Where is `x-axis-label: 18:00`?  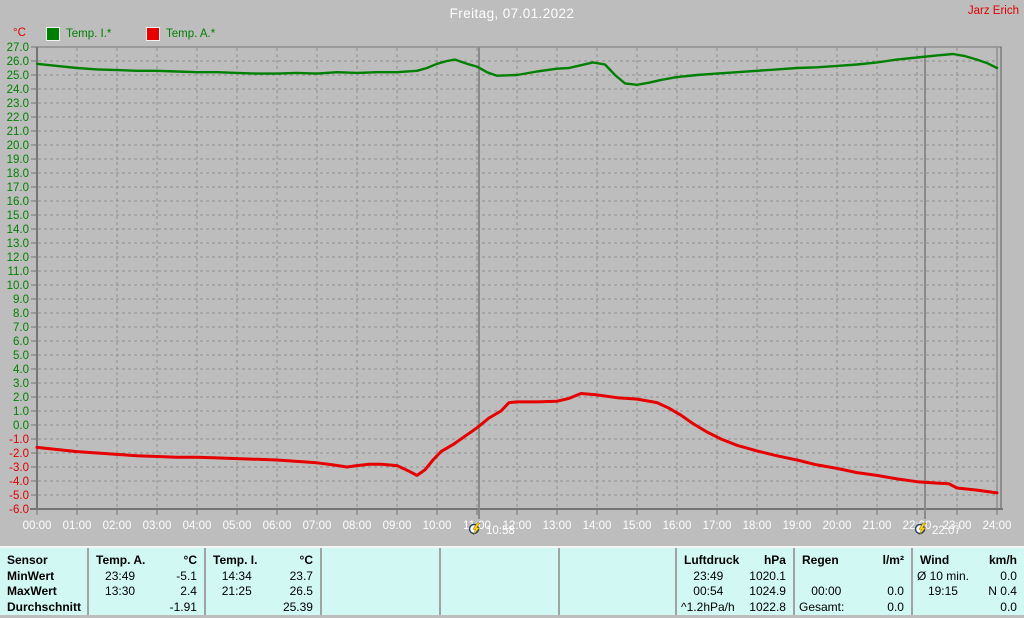 x-axis-label: 18:00 is located at coordinates (757, 526).